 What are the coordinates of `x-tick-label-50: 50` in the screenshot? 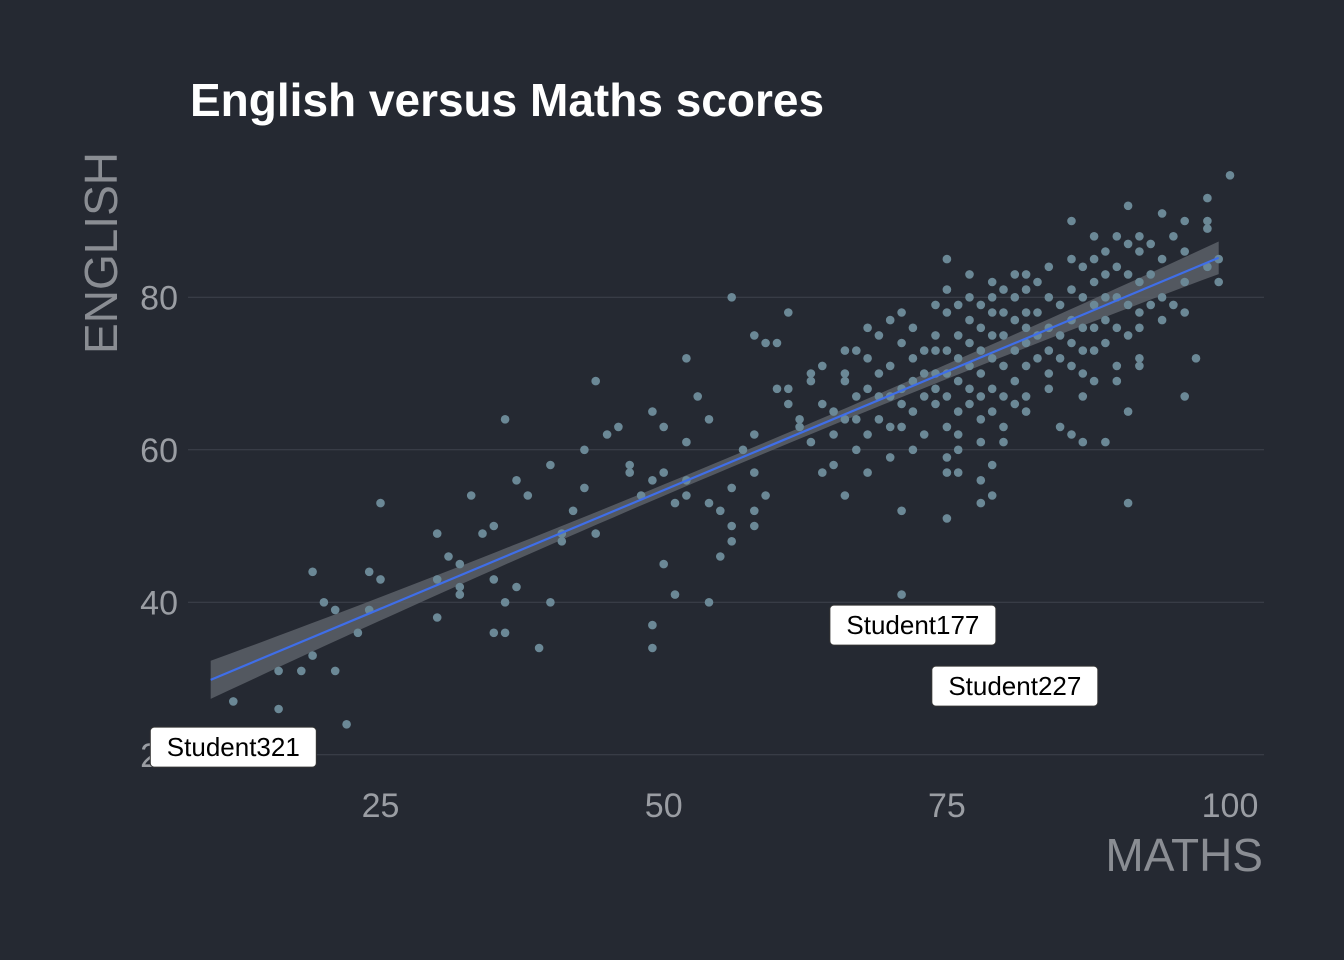 It's located at (664, 806).